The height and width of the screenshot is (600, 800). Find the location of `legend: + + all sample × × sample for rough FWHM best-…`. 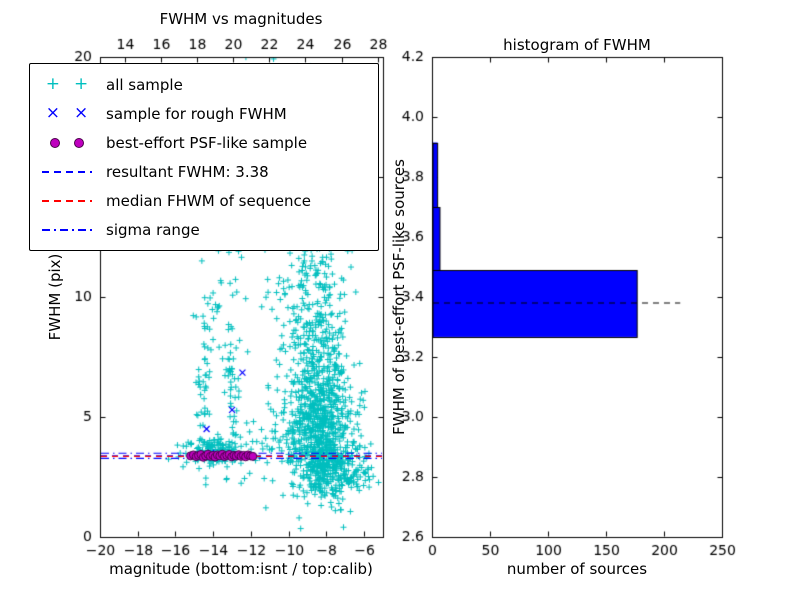

legend: + + all sample × × sample for rough FWHM best-… is located at coordinates (204, 157).